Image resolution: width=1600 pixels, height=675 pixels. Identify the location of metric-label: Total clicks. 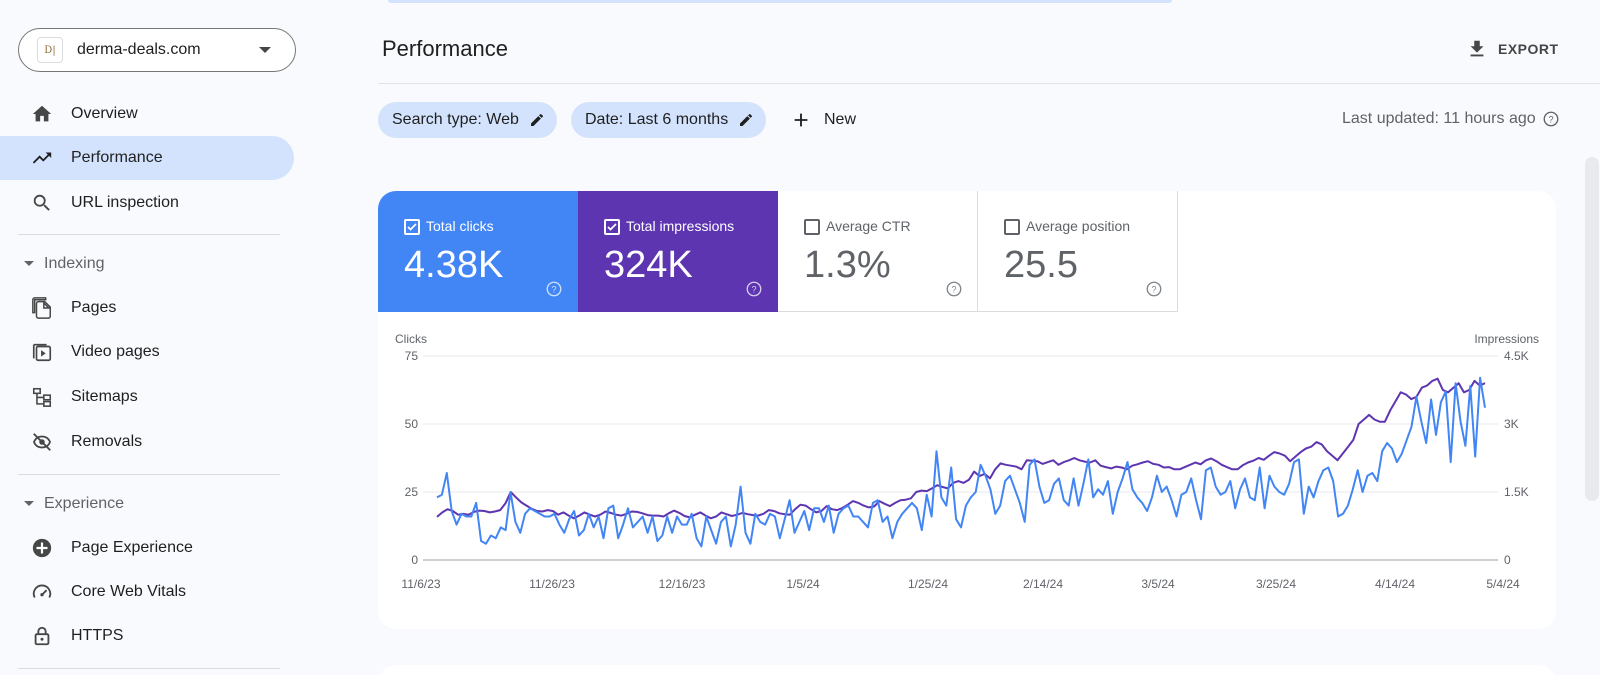
(460, 226).